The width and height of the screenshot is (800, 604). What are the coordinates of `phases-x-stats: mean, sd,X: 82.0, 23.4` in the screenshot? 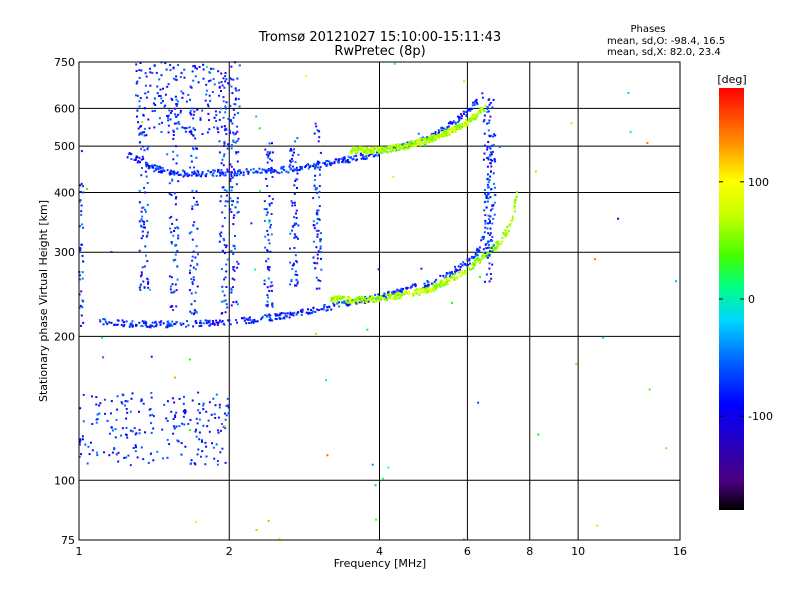 It's located at (664, 52).